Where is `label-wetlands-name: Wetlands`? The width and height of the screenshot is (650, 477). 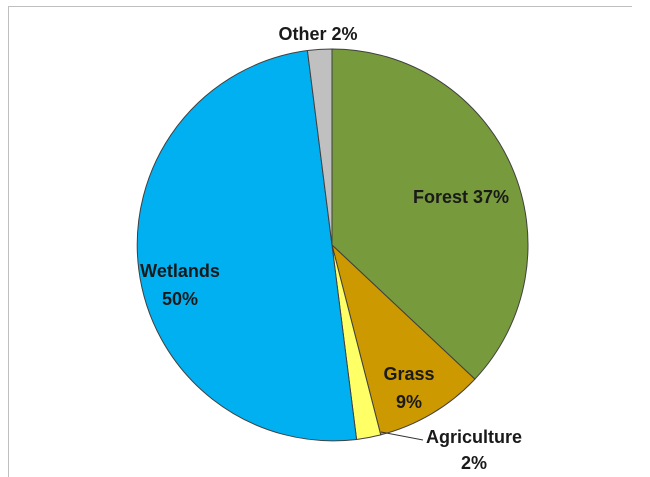 label-wetlands-name: Wetlands is located at coordinates (180, 271).